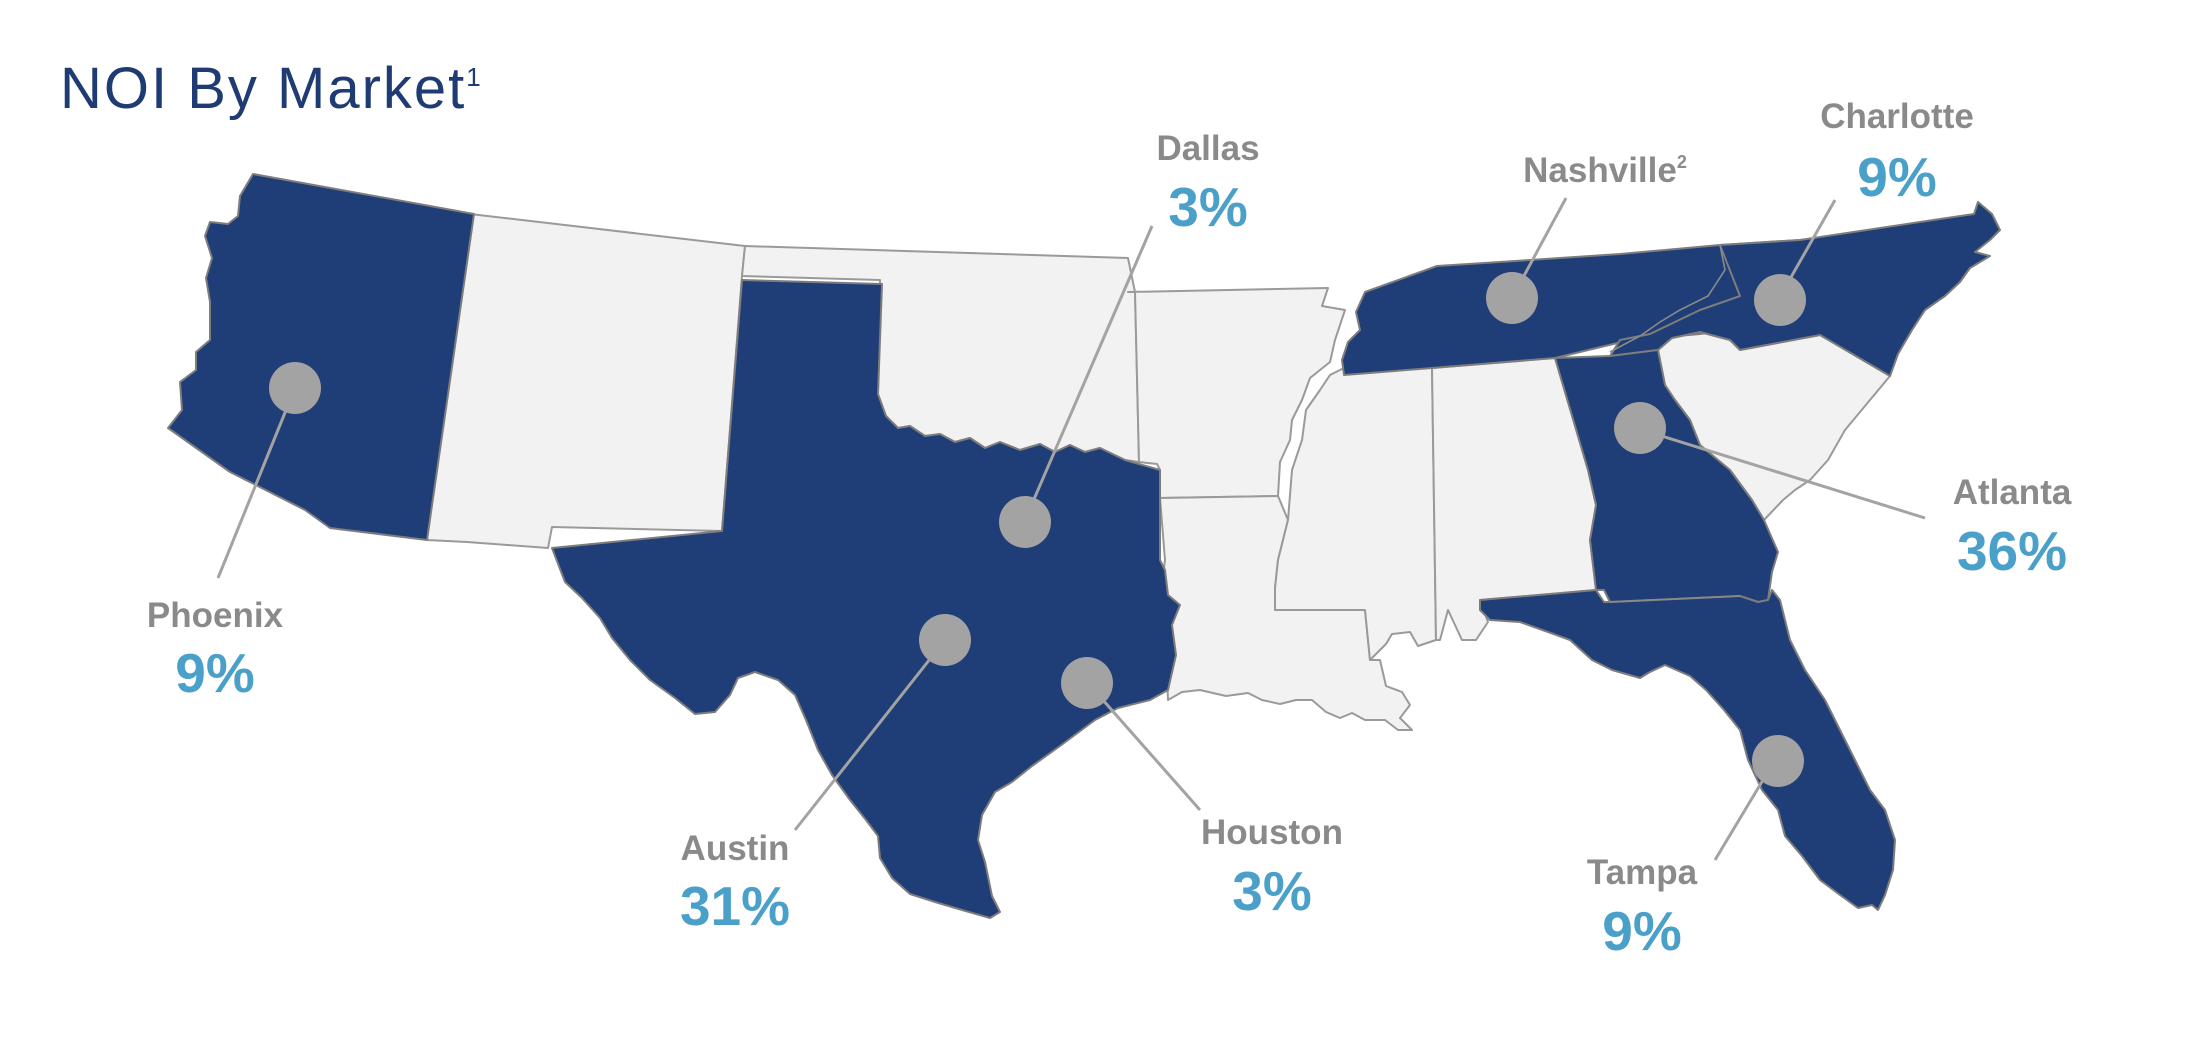  I want to click on title-text: NOI By Market, so click(263, 88).